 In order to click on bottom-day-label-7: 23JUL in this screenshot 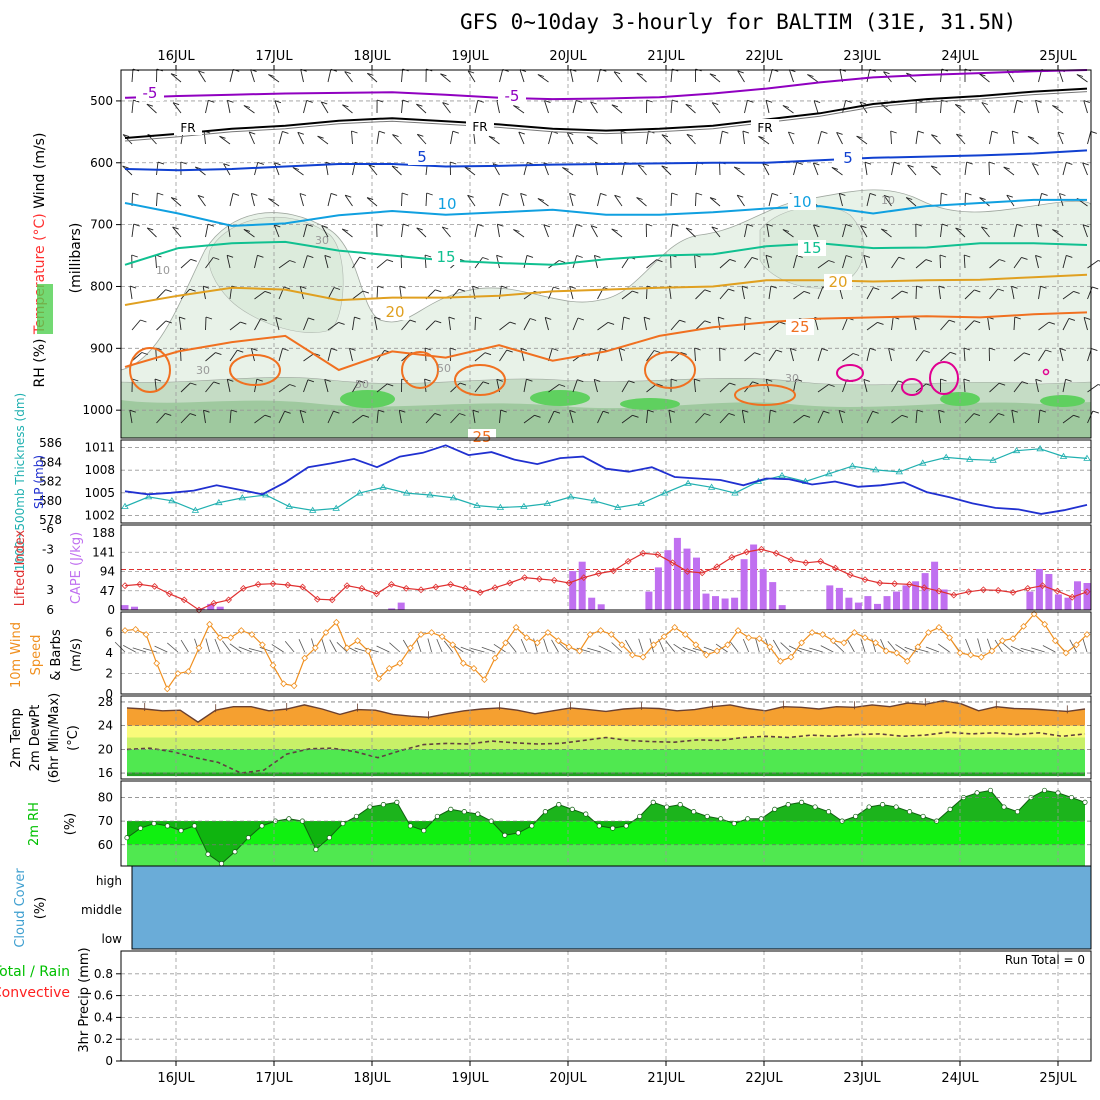, I will do `click(862, 1078)`.